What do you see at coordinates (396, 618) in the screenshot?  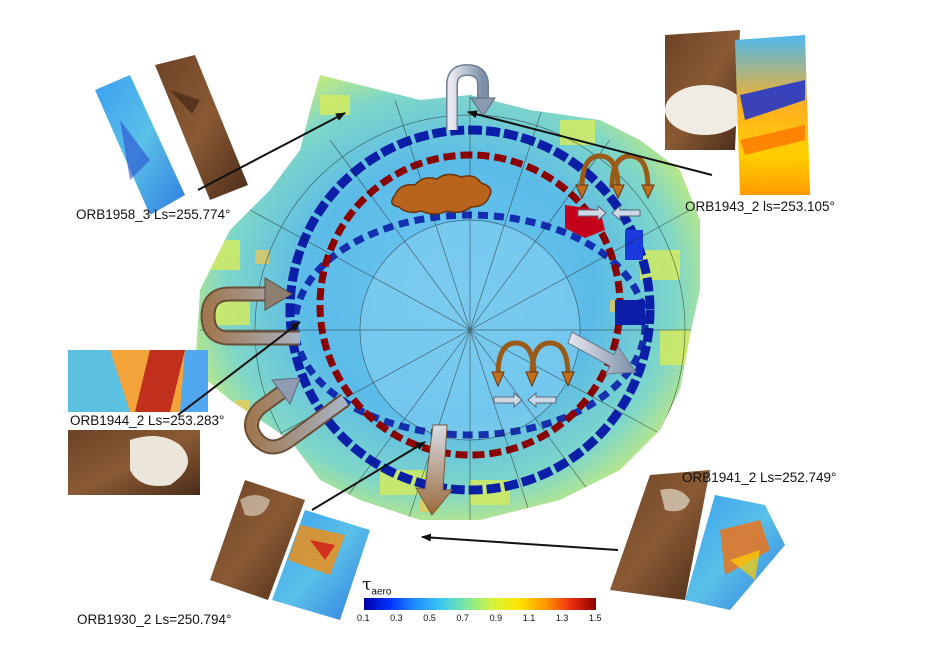 I see `colorbar-tick-label: 0.3` at bounding box center [396, 618].